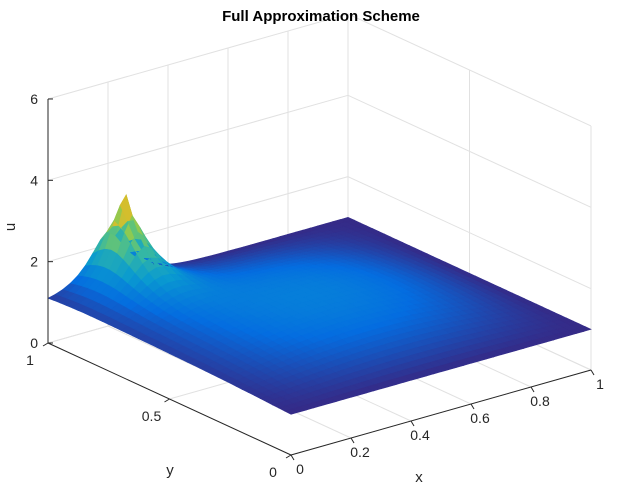 Image resolution: width=620 pixels, height=484 pixels. What do you see at coordinates (441, 412) in the screenshot?
I see `x-axis-line` at bounding box center [441, 412].